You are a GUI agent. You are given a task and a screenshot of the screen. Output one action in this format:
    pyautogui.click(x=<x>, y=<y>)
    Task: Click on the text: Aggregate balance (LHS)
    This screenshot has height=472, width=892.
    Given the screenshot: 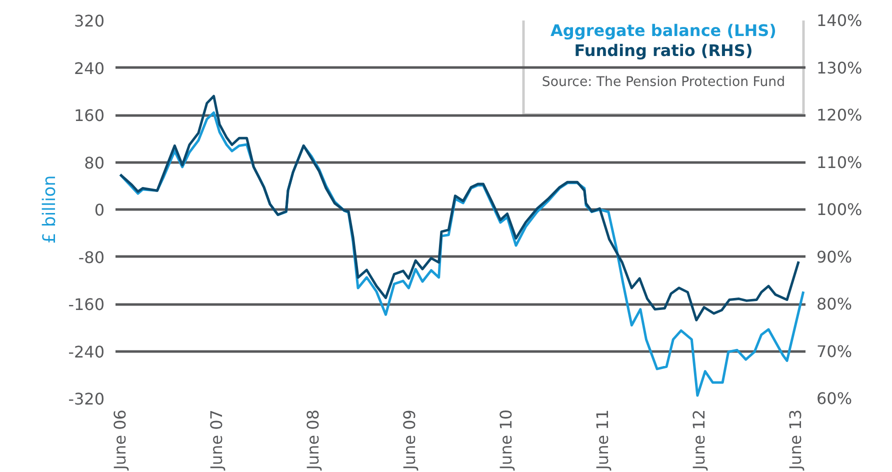 What is the action you would take?
    pyautogui.click(x=663, y=30)
    